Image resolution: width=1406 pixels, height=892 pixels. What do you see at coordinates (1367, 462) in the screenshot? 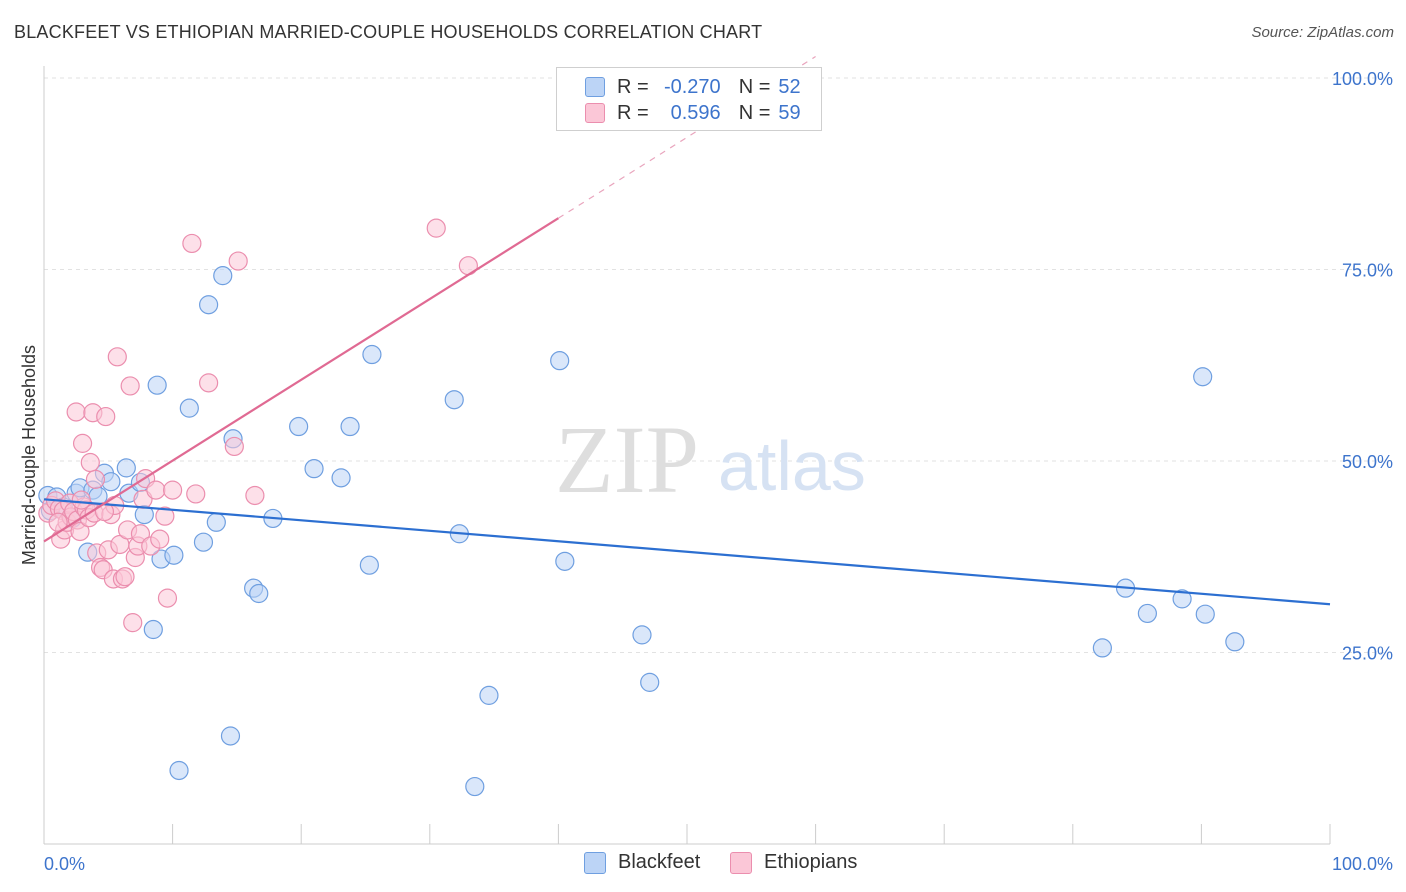
I see `y-tick-label: 50.0%` at bounding box center [1367, 462].